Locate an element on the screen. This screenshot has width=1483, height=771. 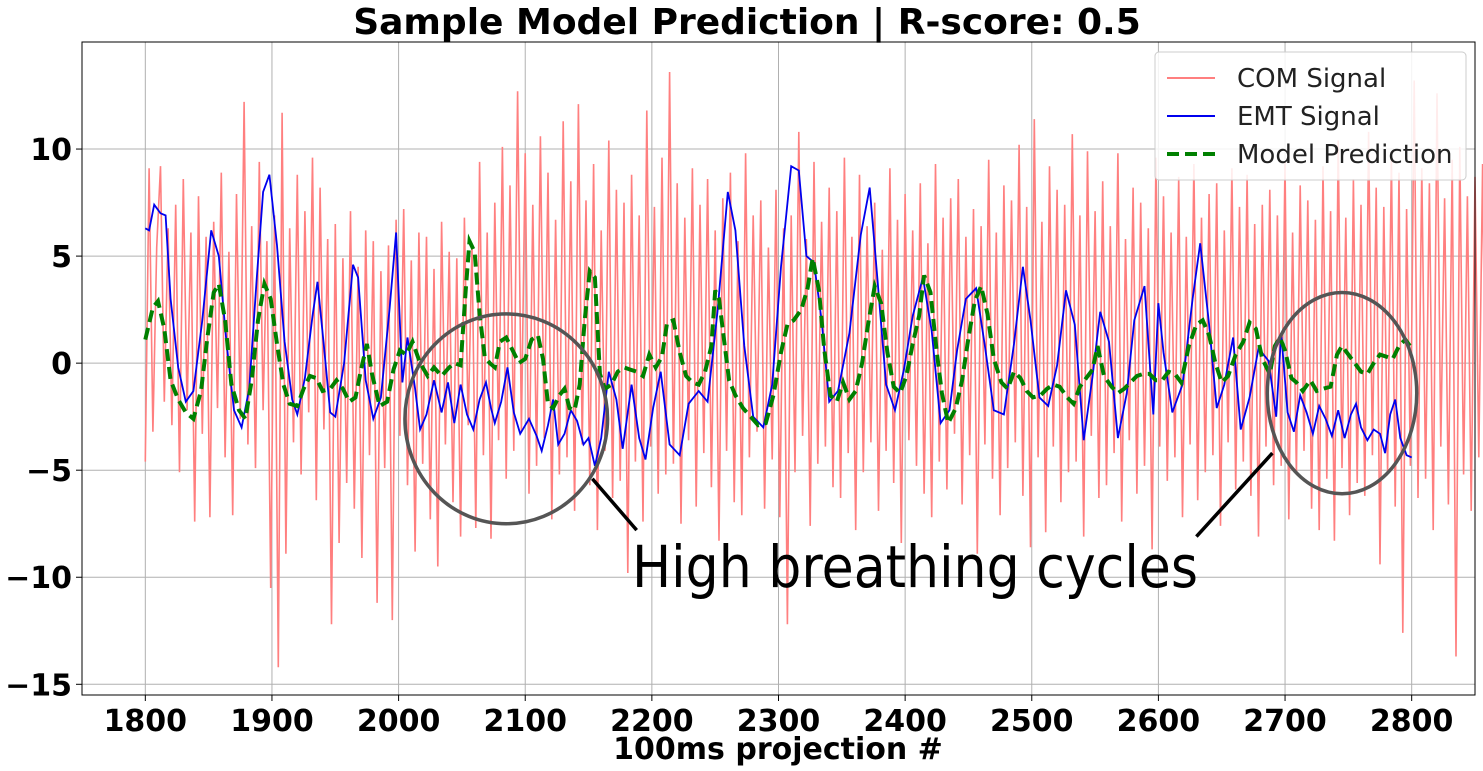
x-tick-label: 2100 is located at coordinates (525, 721).